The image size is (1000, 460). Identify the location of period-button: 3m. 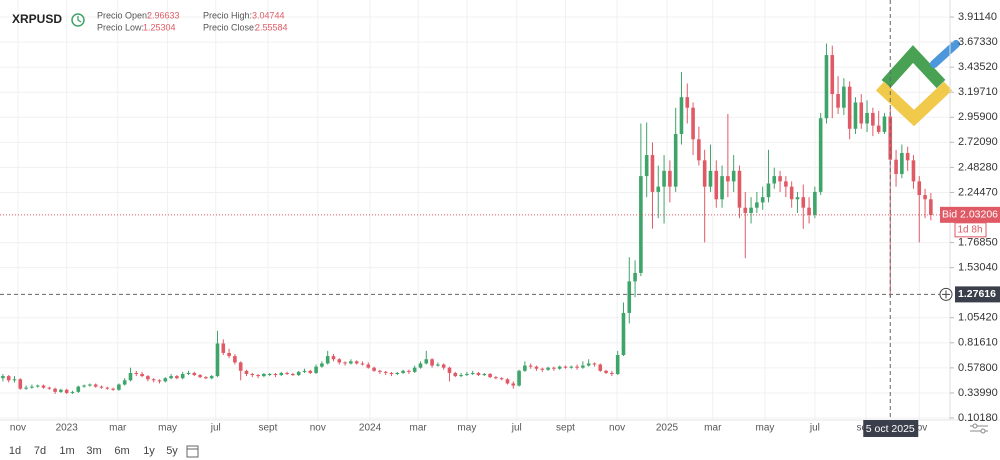
(93, 451).